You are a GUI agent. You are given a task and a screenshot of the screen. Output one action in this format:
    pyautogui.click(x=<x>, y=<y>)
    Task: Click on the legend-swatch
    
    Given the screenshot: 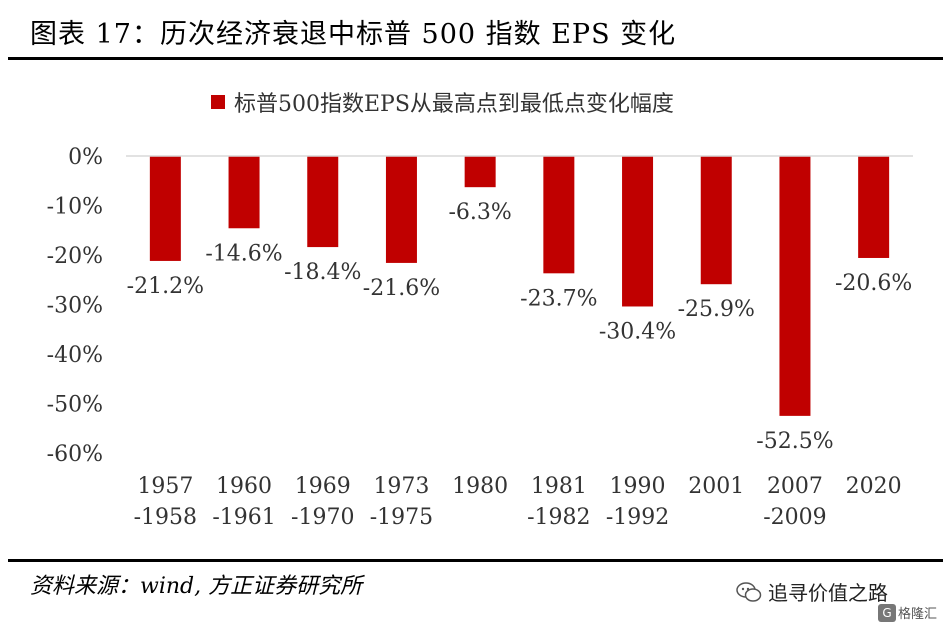 What is the action you would take?
    pyautogui.click(x=218, y=102)
    